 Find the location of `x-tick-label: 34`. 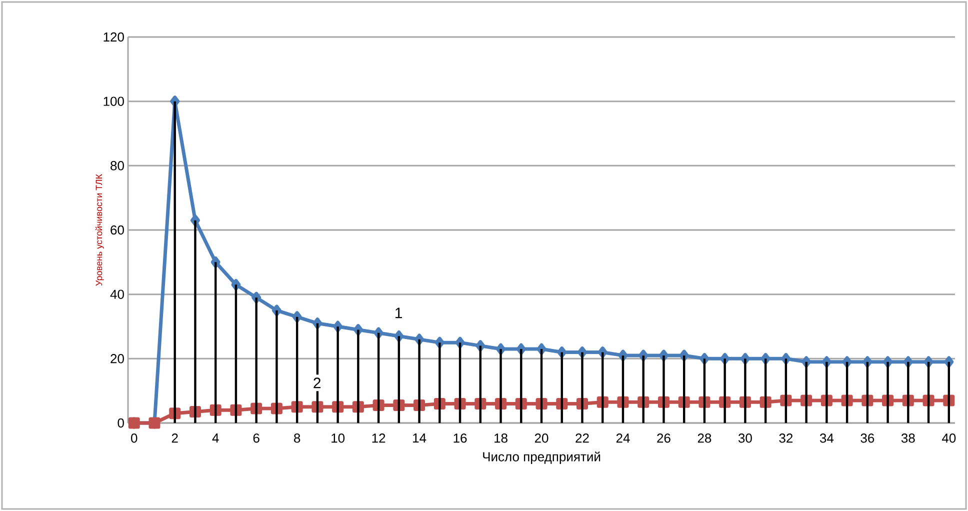

x-tick-label: 34 is located at coordinates (827, 438).